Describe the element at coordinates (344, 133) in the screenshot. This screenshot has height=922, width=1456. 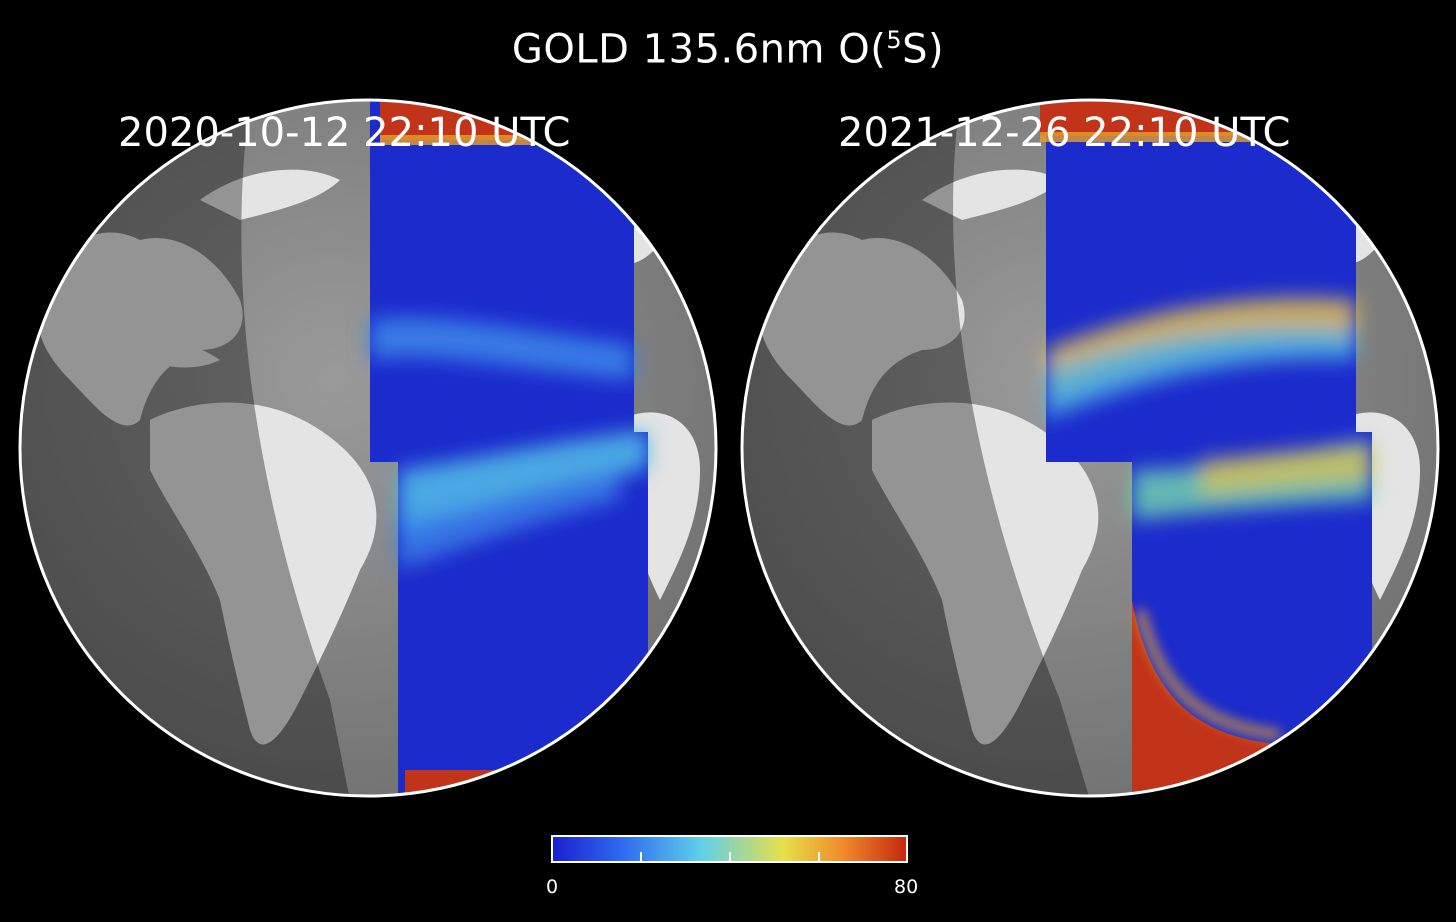
I see `left-panel-timestamp: 2020-10-12 22:10 UTC` at that location.